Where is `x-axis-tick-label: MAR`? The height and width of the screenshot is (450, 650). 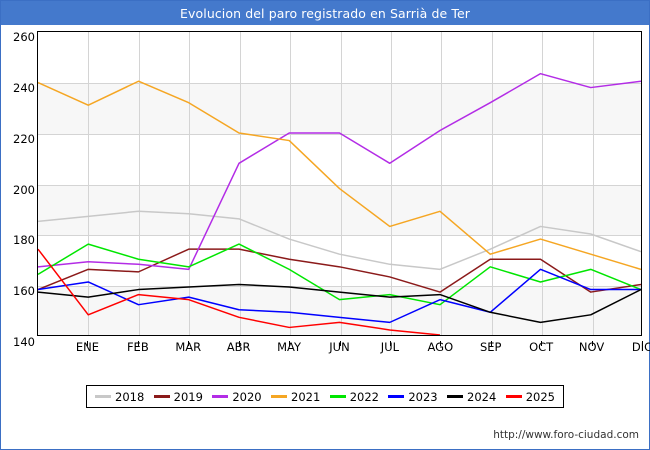
x-axis-tick-label: MAR is located at coordinates (188, 347).